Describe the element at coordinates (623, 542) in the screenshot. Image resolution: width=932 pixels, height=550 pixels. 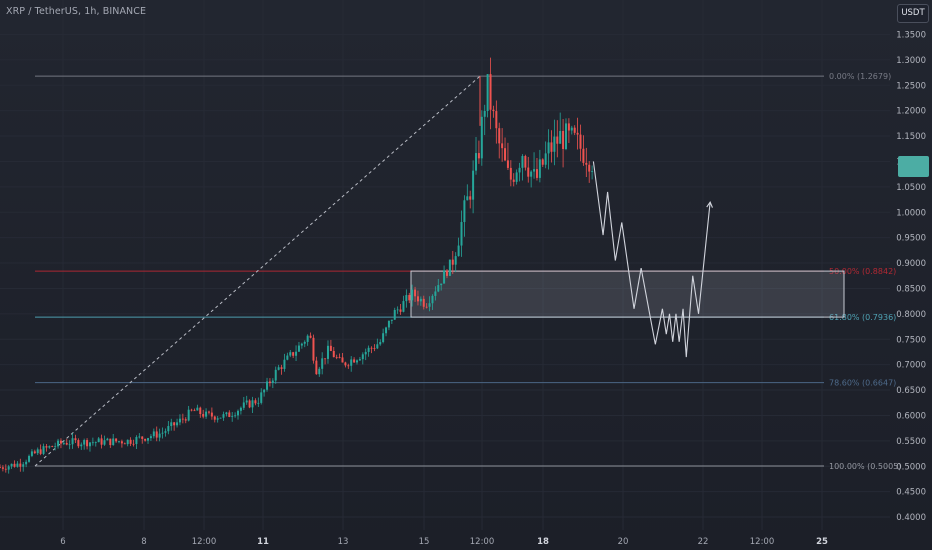
I see `time-tick-label: 20` at that location.